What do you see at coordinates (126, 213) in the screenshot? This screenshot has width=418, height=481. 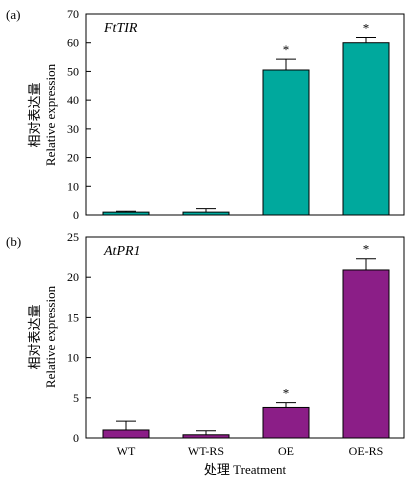 I see `panel-a-bar-wt` at bounding box center [126, 213].